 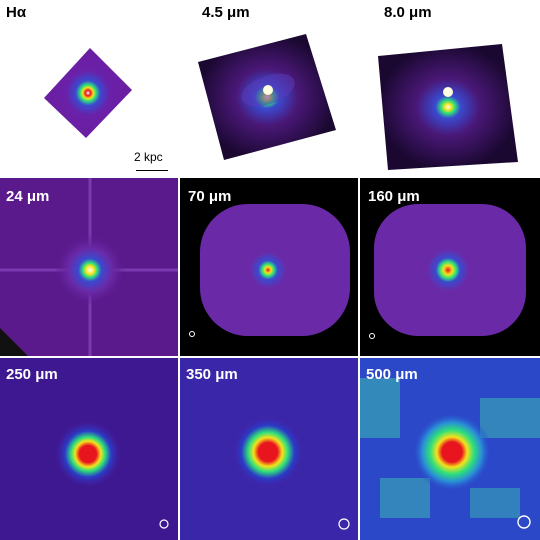 I want to click on label-8um: 8.0 μm, so click(x=408, y=12).